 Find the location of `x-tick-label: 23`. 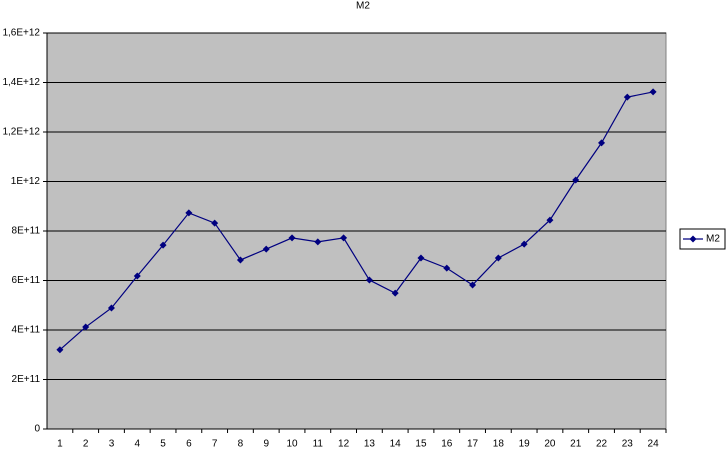

x-tick-label: 23 is located at coordinates (628, 444).